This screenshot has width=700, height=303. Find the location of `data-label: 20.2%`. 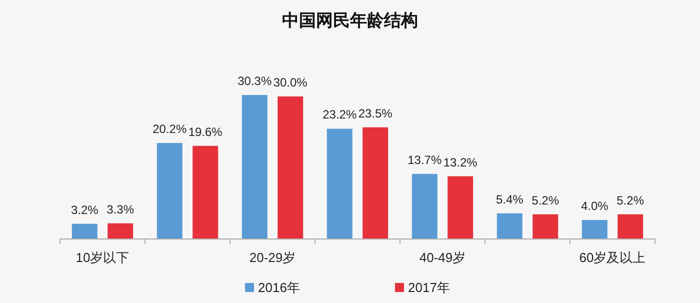

data-label: 20.2% is located at coordinates (169, 129).